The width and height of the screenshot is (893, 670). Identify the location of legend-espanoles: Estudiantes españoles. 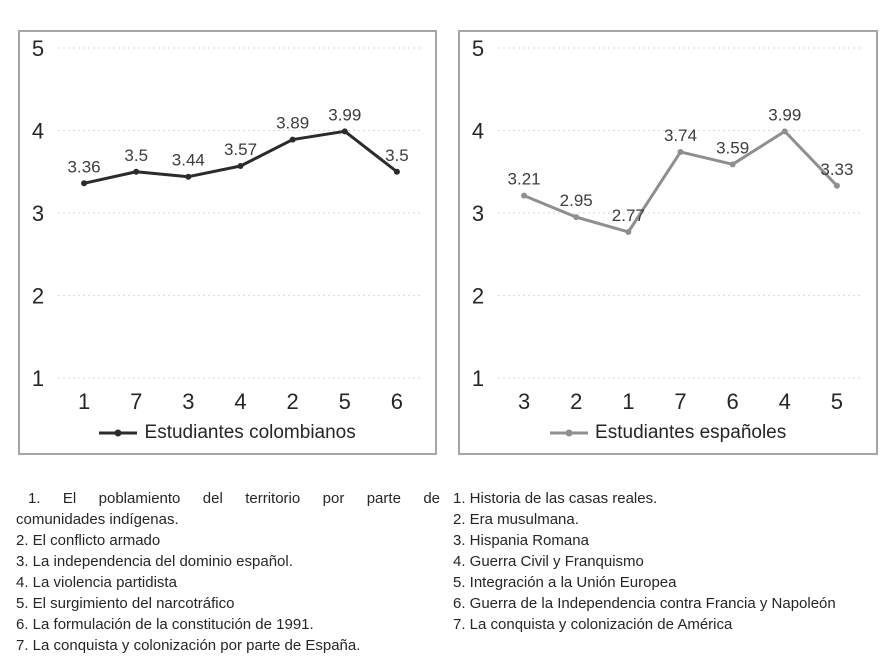
(668, 433).